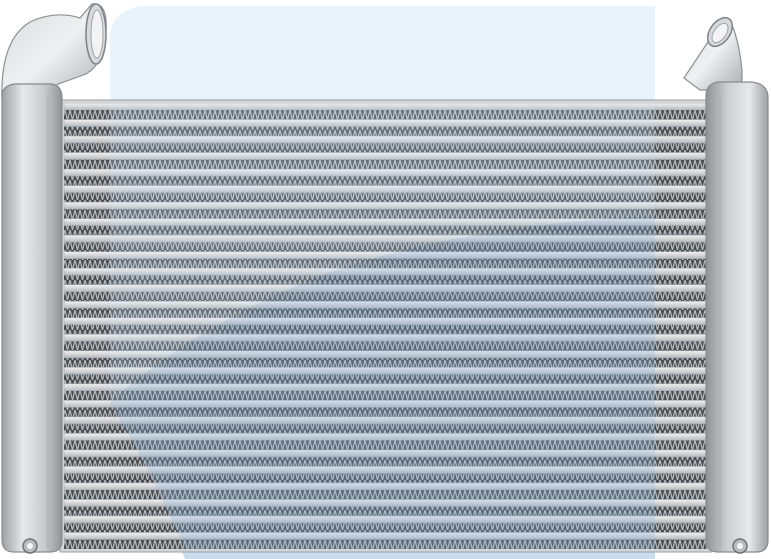 This screenshot has height=559, width=771. What do you see at coordinates (740, 546) in the screenshot?
I see `right-mount-hole` at bounding box center [740, 546].